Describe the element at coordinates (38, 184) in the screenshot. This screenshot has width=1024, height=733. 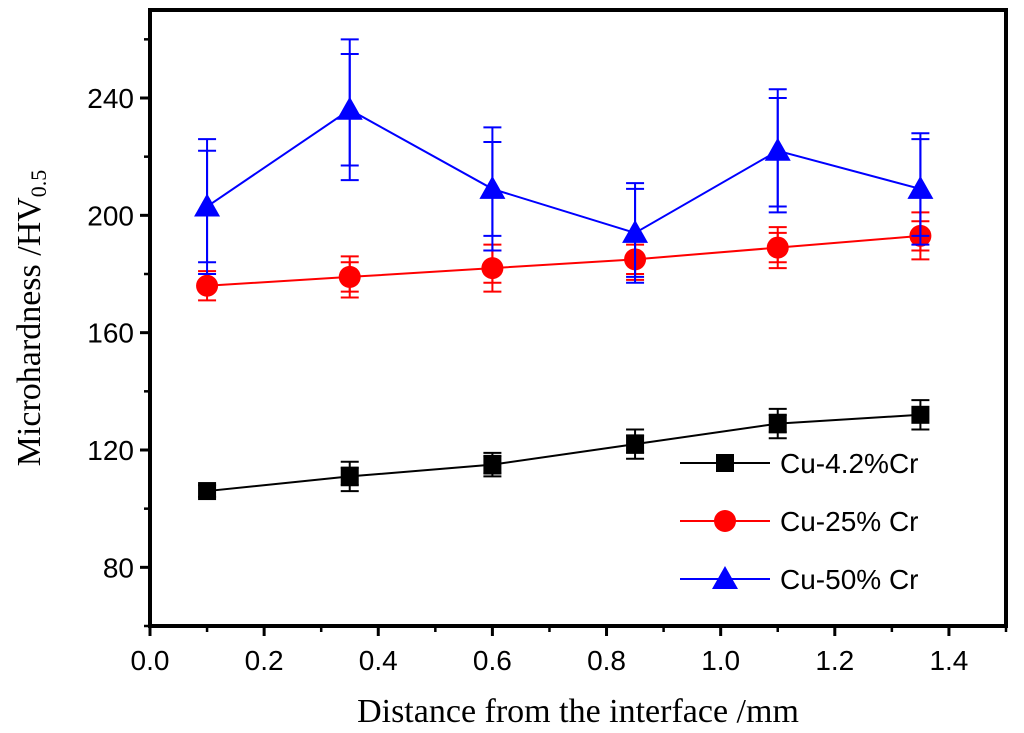
I see `y-axis-title-subscript: 0.5` at that location.